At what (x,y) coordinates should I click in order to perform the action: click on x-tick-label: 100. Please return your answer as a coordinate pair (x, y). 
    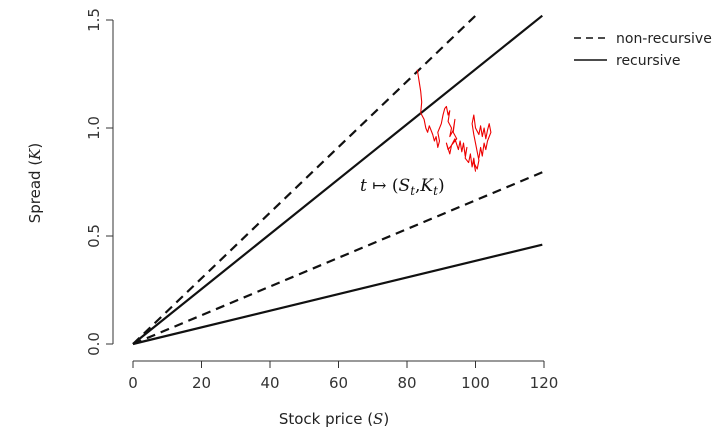
    Looking at the image, I should click on (475, 383).